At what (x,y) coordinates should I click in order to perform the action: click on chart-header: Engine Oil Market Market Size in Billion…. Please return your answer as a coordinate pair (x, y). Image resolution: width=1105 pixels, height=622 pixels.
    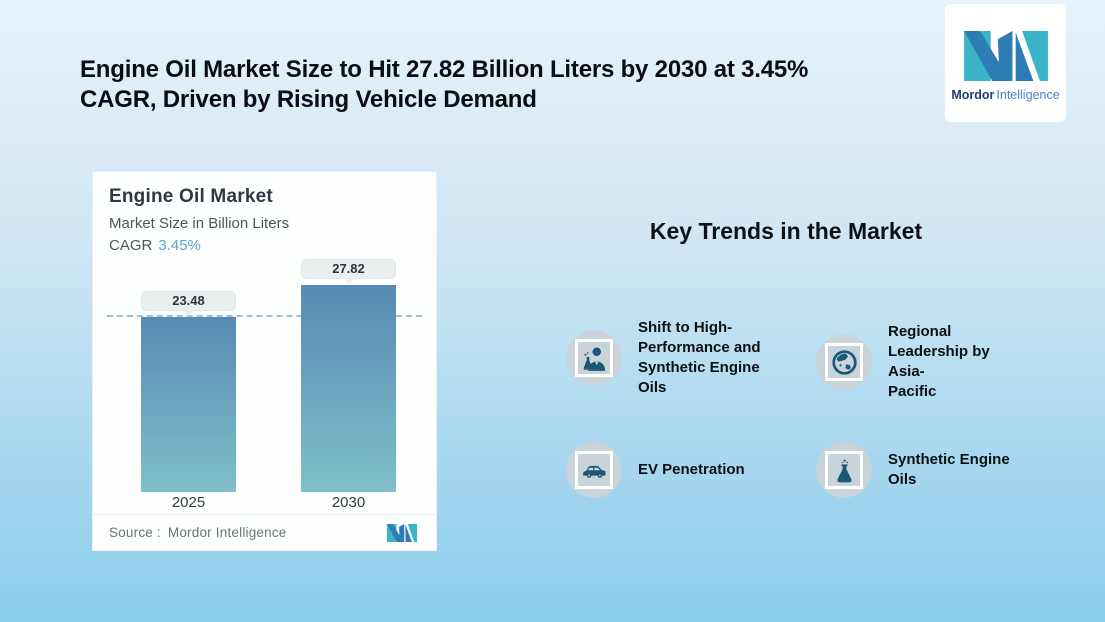
    Looking at the image, I should click on (264, 213).